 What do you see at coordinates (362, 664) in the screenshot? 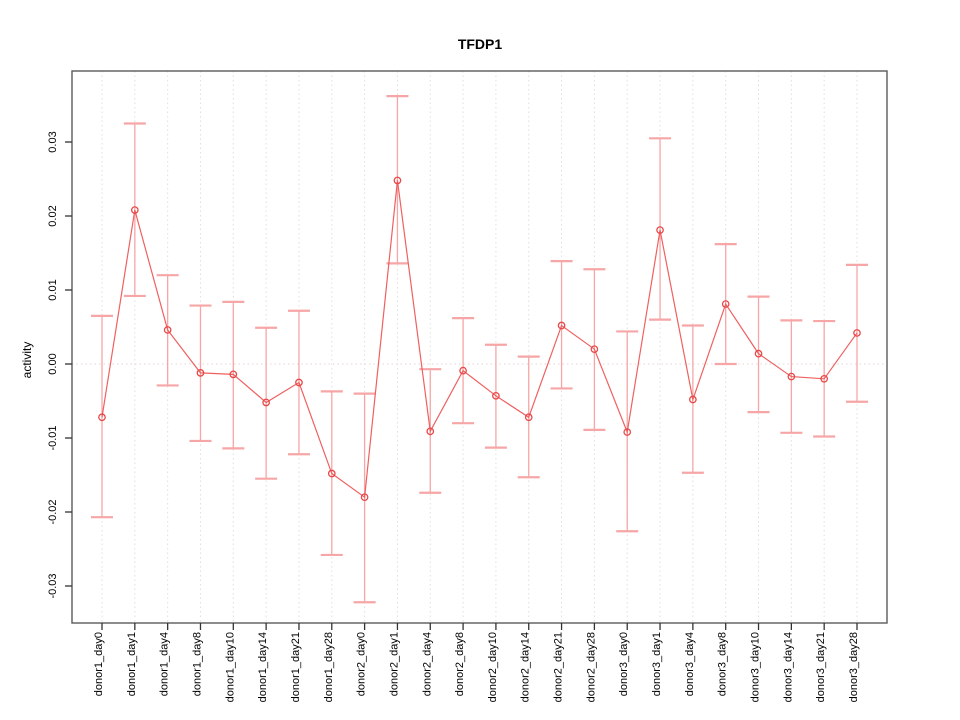
I see `x-tick-label: donor2_day0` at bounding box center [362, 664].